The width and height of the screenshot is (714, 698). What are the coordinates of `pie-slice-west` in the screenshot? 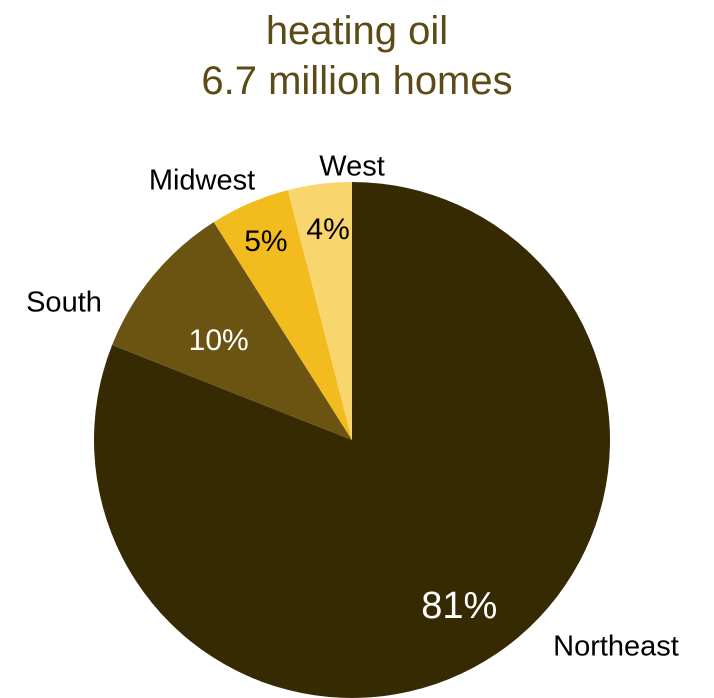 It's located at (319, 311).